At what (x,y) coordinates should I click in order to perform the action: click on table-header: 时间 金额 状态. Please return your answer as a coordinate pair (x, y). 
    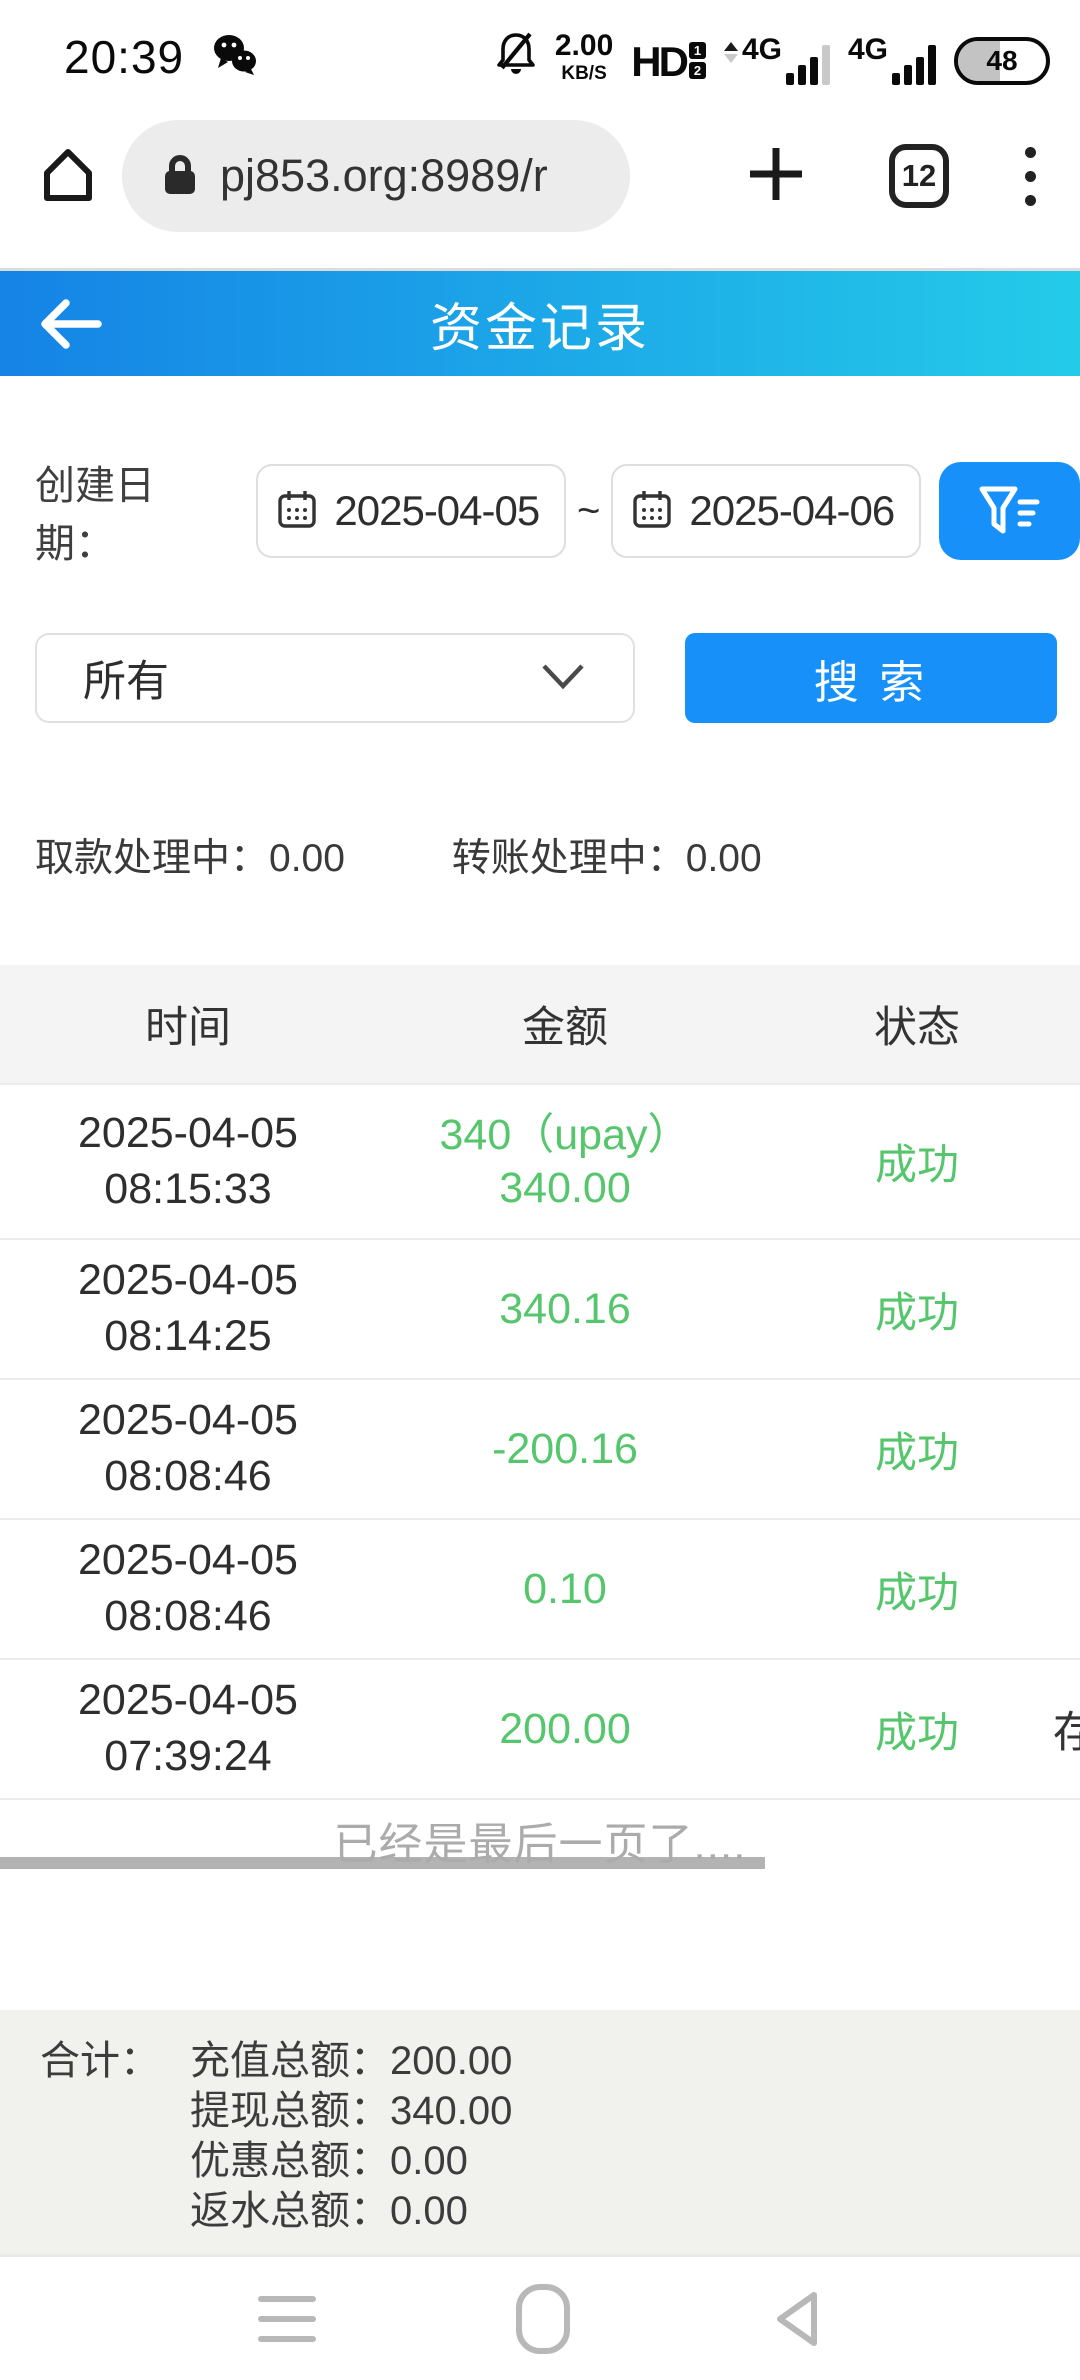
    Looking at the image, I should click on (540, 1025).